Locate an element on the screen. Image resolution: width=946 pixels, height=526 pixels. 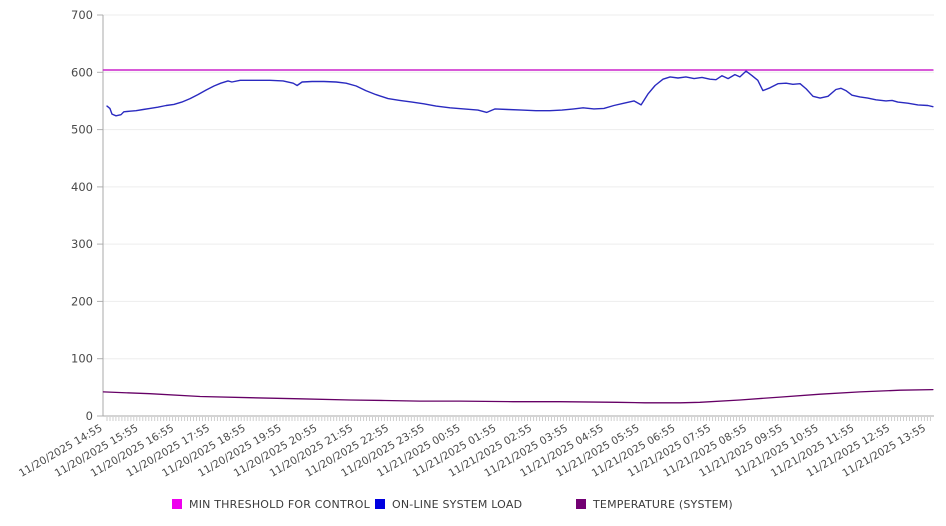
legend-swatch-min-threshold is located at coordinates (177, 504).